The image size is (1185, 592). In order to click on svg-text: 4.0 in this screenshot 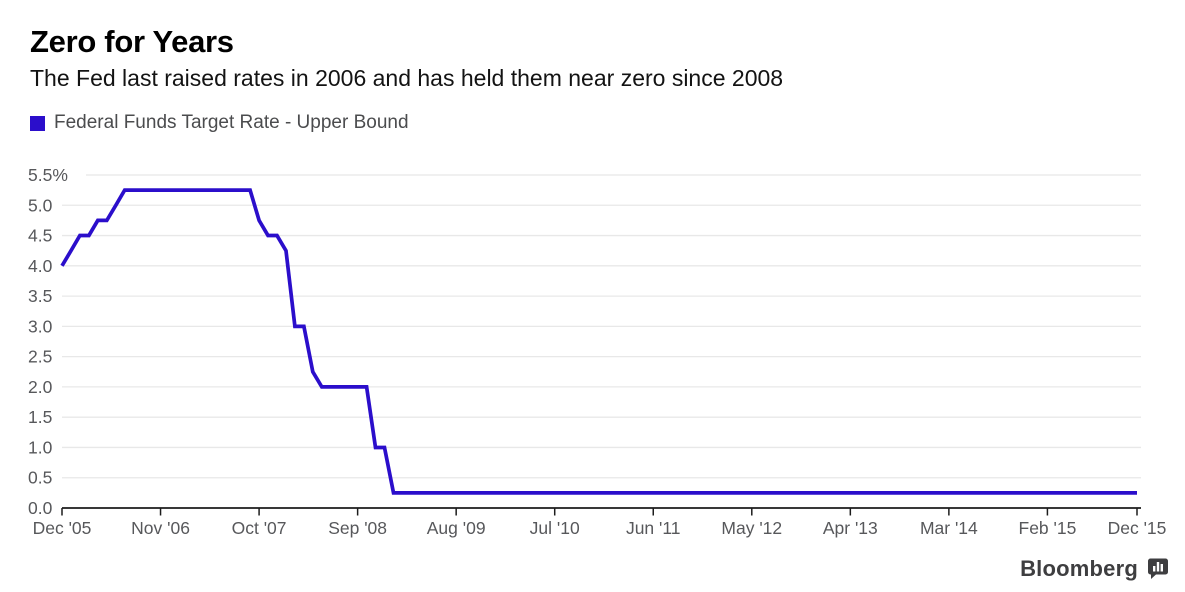, I will do `click(40, 266)`.